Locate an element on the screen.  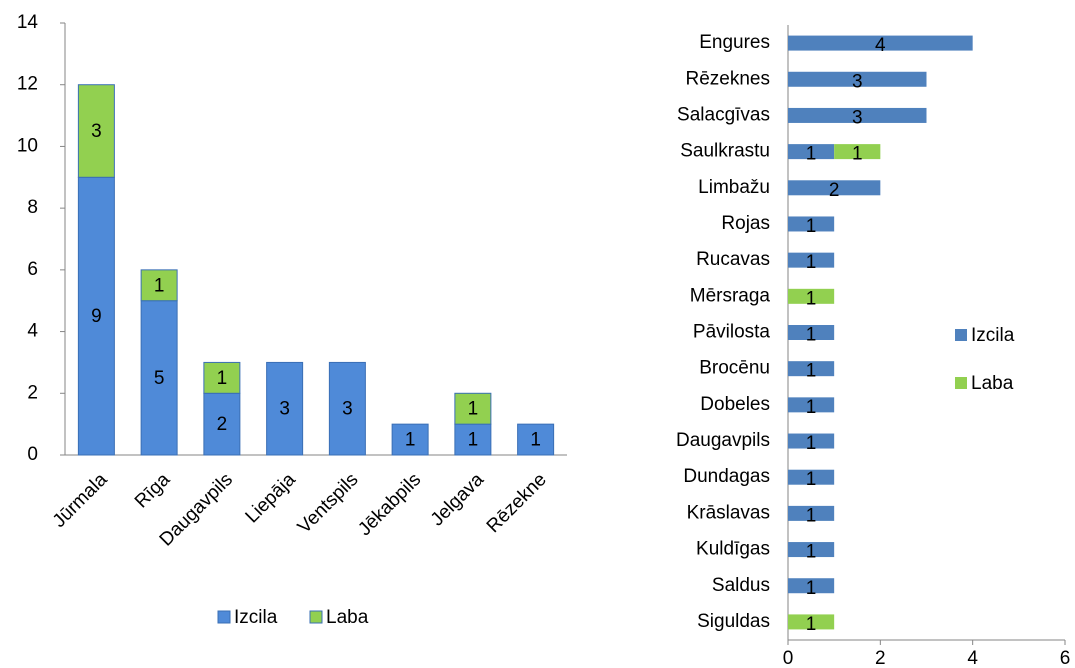
x-tick-label: 4 is located at coordinates (972, 658).